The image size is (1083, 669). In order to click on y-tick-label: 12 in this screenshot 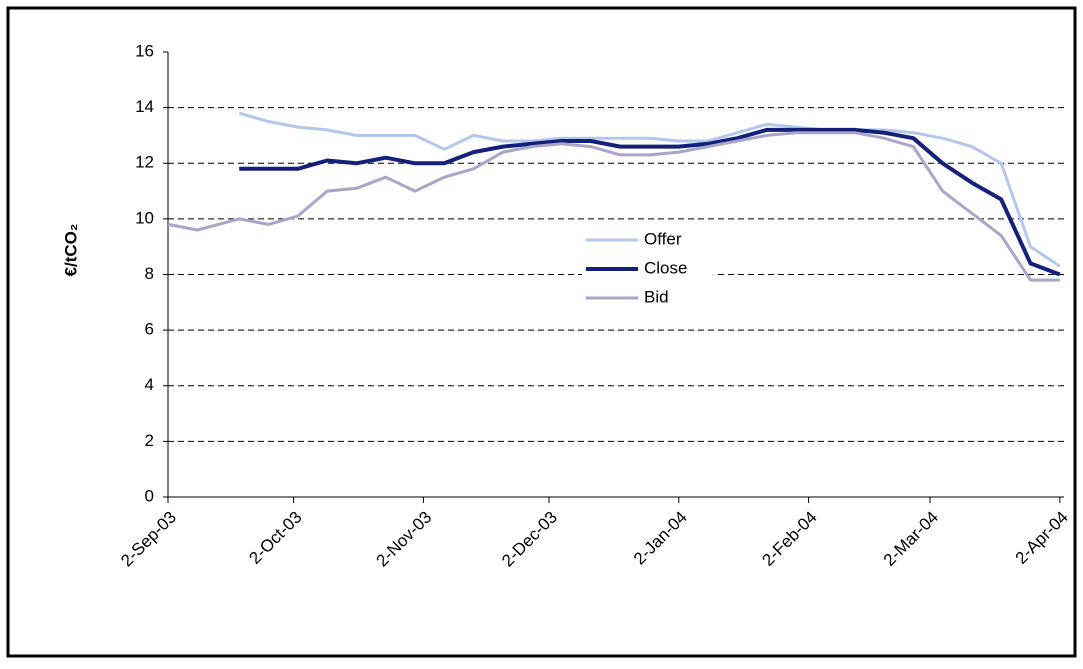, I will do `click(144, 162)`.